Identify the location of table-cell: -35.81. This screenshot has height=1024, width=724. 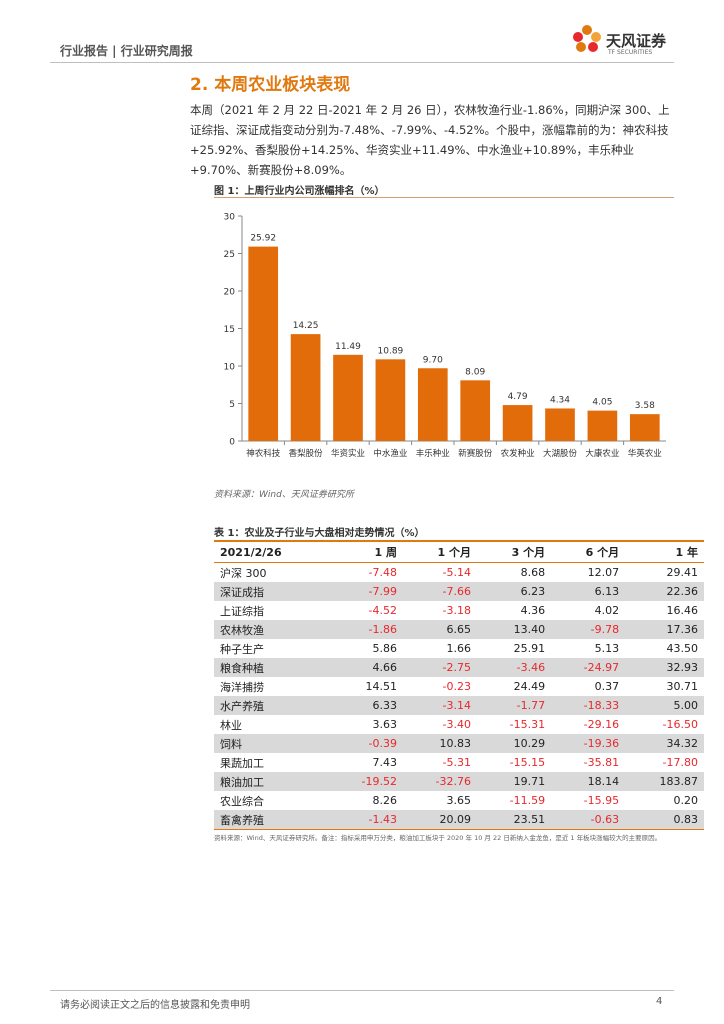
(601, 762).